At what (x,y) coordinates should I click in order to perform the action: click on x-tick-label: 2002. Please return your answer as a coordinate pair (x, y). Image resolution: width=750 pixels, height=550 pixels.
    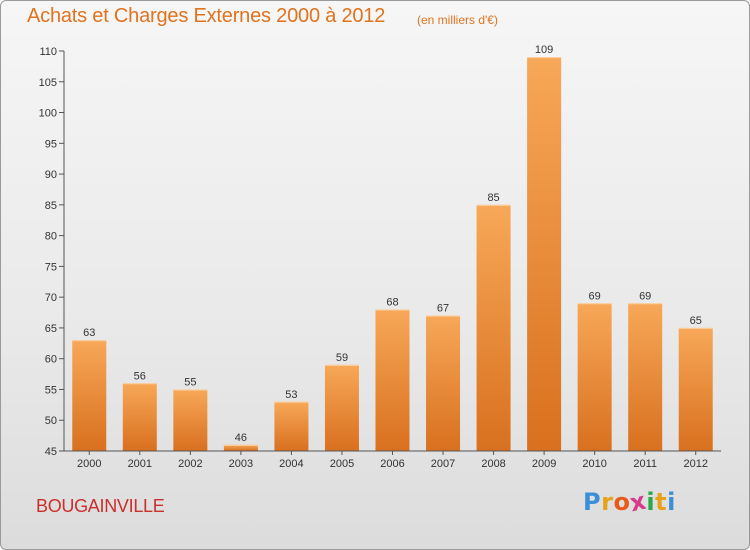
    Looking at the image, I should click on (190, 464).